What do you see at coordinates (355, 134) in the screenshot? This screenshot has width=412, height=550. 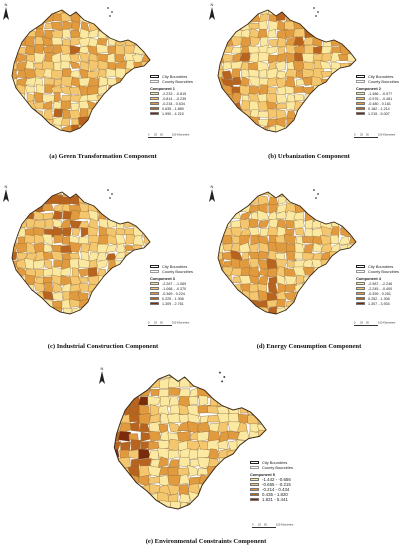 I see `scale-tick-label: 0` at bounding box center [355, 134].